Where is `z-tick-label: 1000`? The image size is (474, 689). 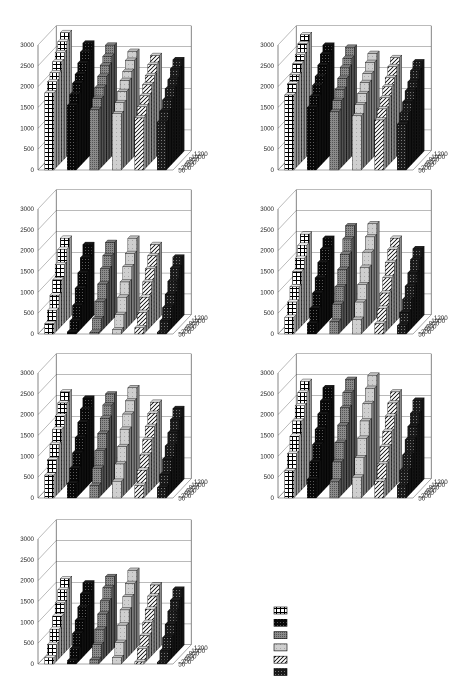
z-tick-label: 1000 is located at coordinates (27, 128).